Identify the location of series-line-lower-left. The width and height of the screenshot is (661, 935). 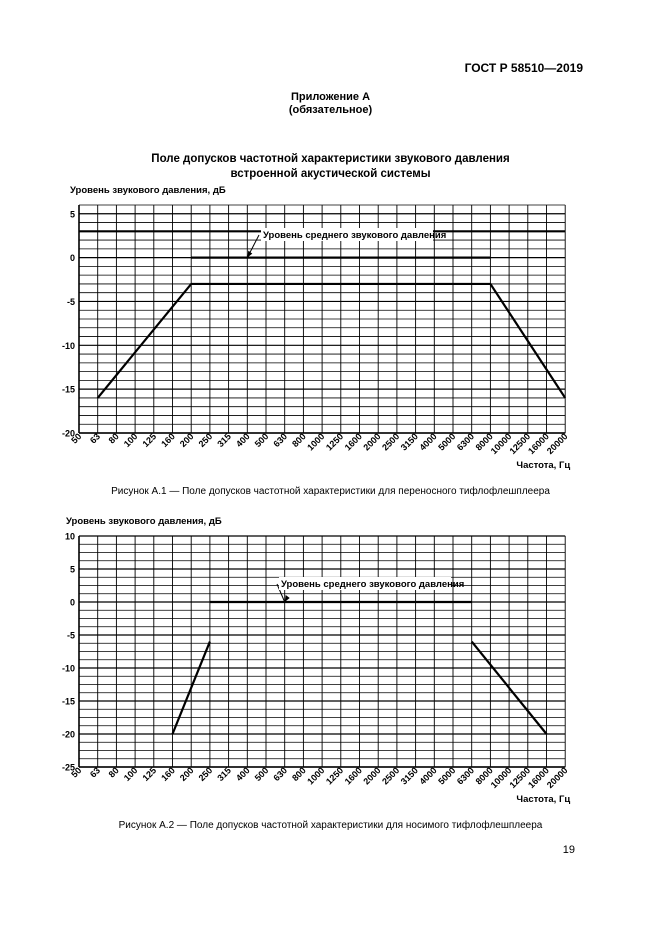
(191, 688).